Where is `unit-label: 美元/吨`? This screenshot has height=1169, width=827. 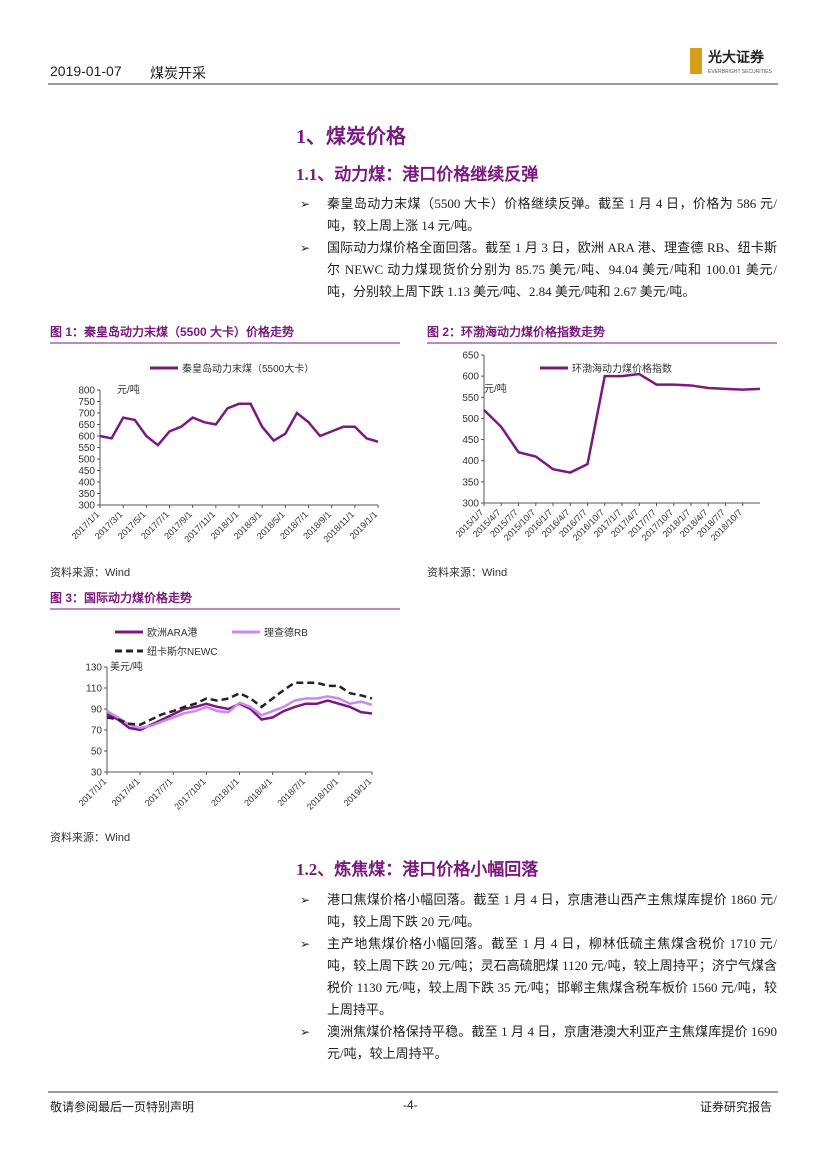
unit-label: 美元/吨 is located at coordinates (126, 666).